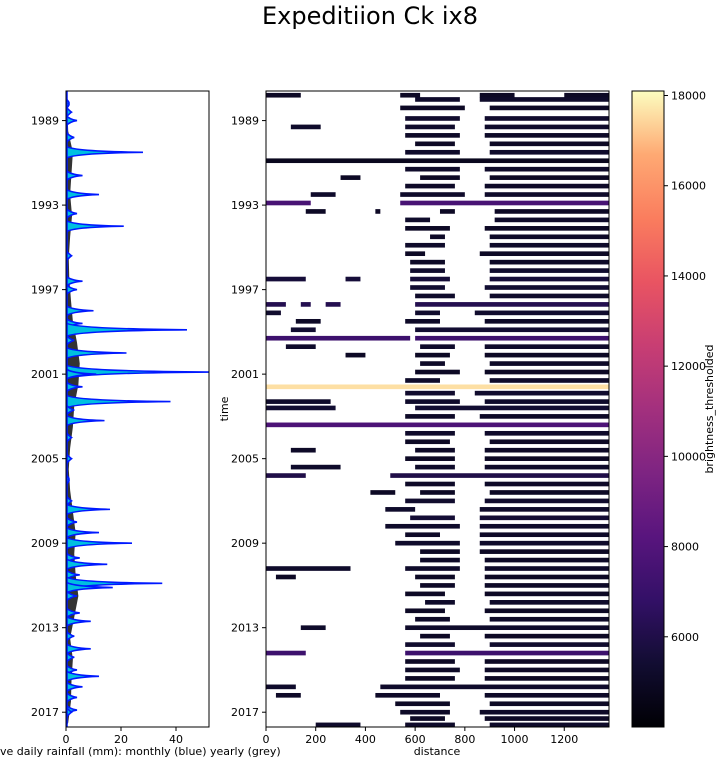 This screenshot has height=765, width=723. What do you see at coordinates (688, 276) in the screenshot?
I see `colorbar-tick-label: 14000` at bounding box center [688, 276].